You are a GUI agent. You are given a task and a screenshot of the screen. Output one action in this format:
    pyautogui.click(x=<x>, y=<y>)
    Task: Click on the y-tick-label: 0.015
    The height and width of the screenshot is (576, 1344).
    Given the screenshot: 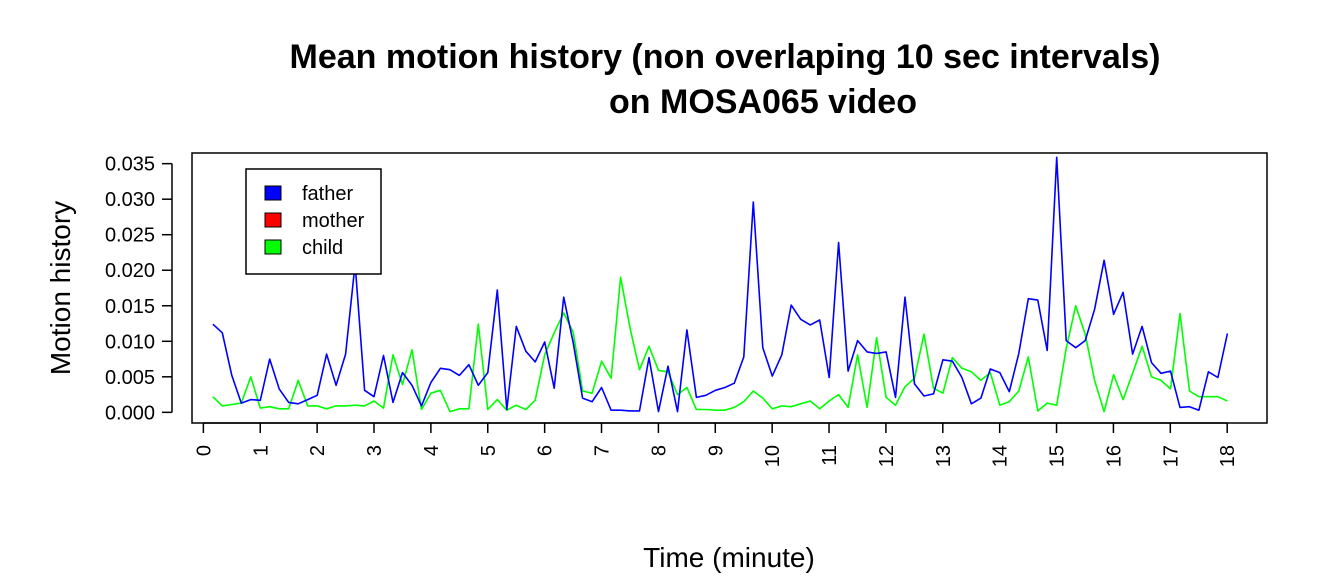 What is the action you would take?
    pyautogui.click(x=130, y=307)
    